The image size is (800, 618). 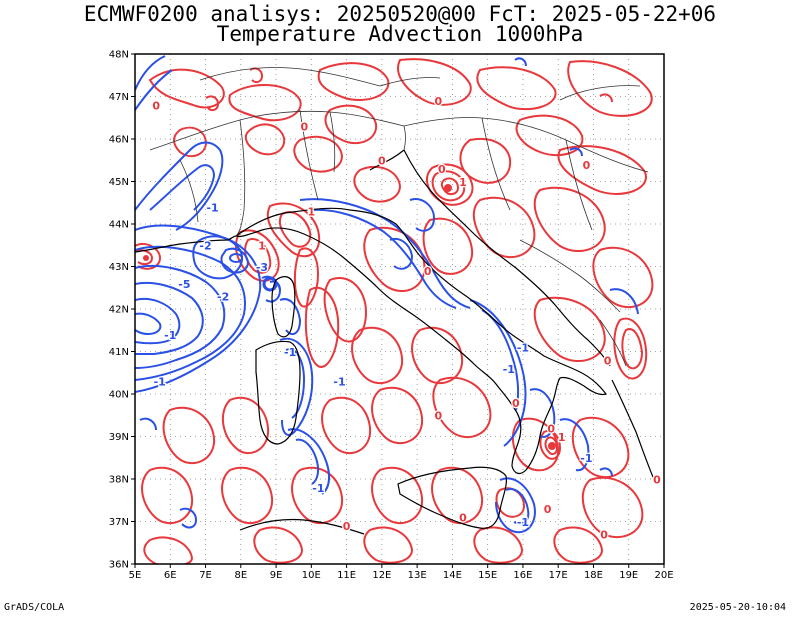 What do you see at coordinates (119, 437) in the screenshot?
I see `lat-tick-label: 39N` at bounding box center [119, 437].